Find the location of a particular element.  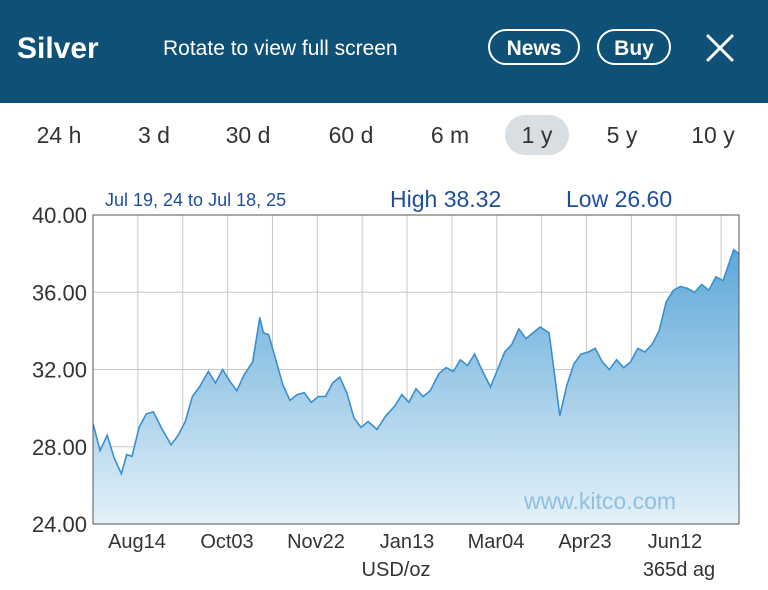

x-axis: Aug14 Oct03 Nov22 Jan13 Mar04 Apr23 Jun12 is located at coordinates (405, 542).